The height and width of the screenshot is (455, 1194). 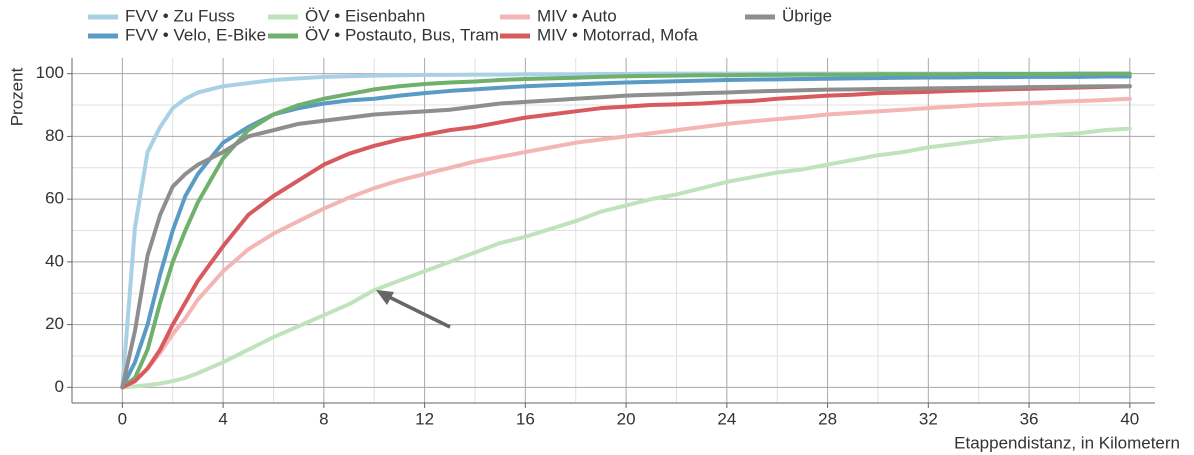 I want to click on x-axis-label: Etappendistanz, in Kilometern, so click(x=1067, y=442).